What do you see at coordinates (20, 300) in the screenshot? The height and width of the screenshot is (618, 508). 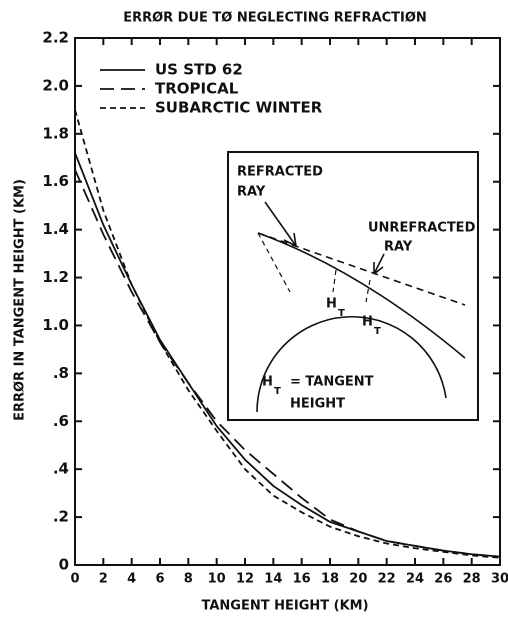 I see `y-axis-label: ERRØR IN TANGENT HEIGHT (KM)` at bounding box center [20, 300].